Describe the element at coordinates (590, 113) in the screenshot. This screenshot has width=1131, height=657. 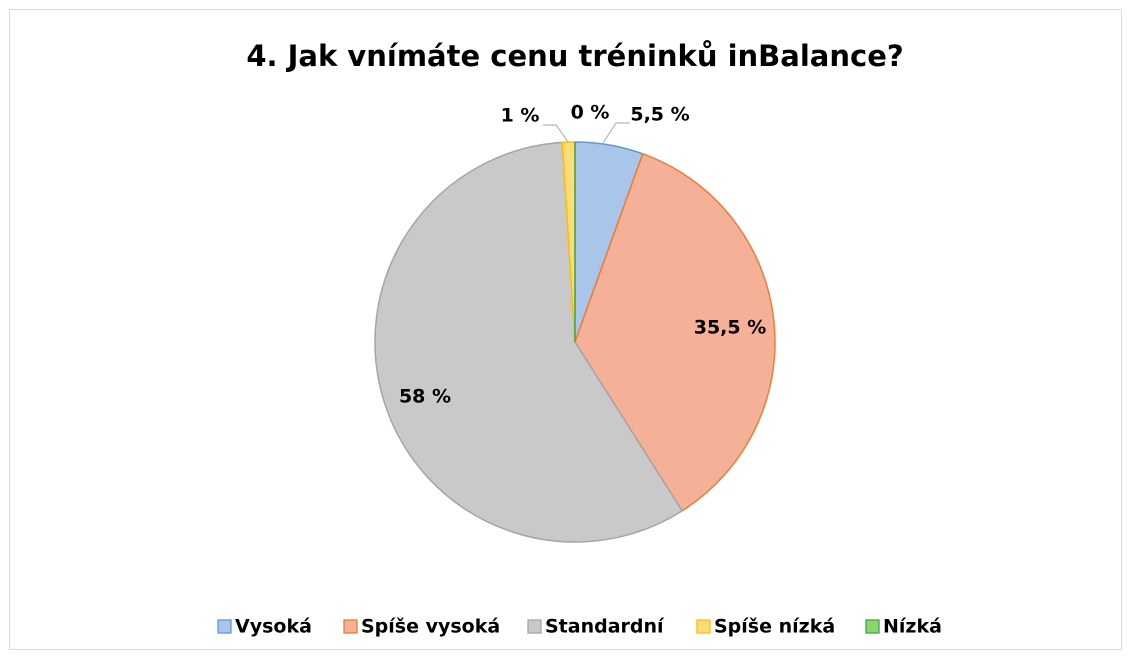
I see `data-label: 0 %` at that location.